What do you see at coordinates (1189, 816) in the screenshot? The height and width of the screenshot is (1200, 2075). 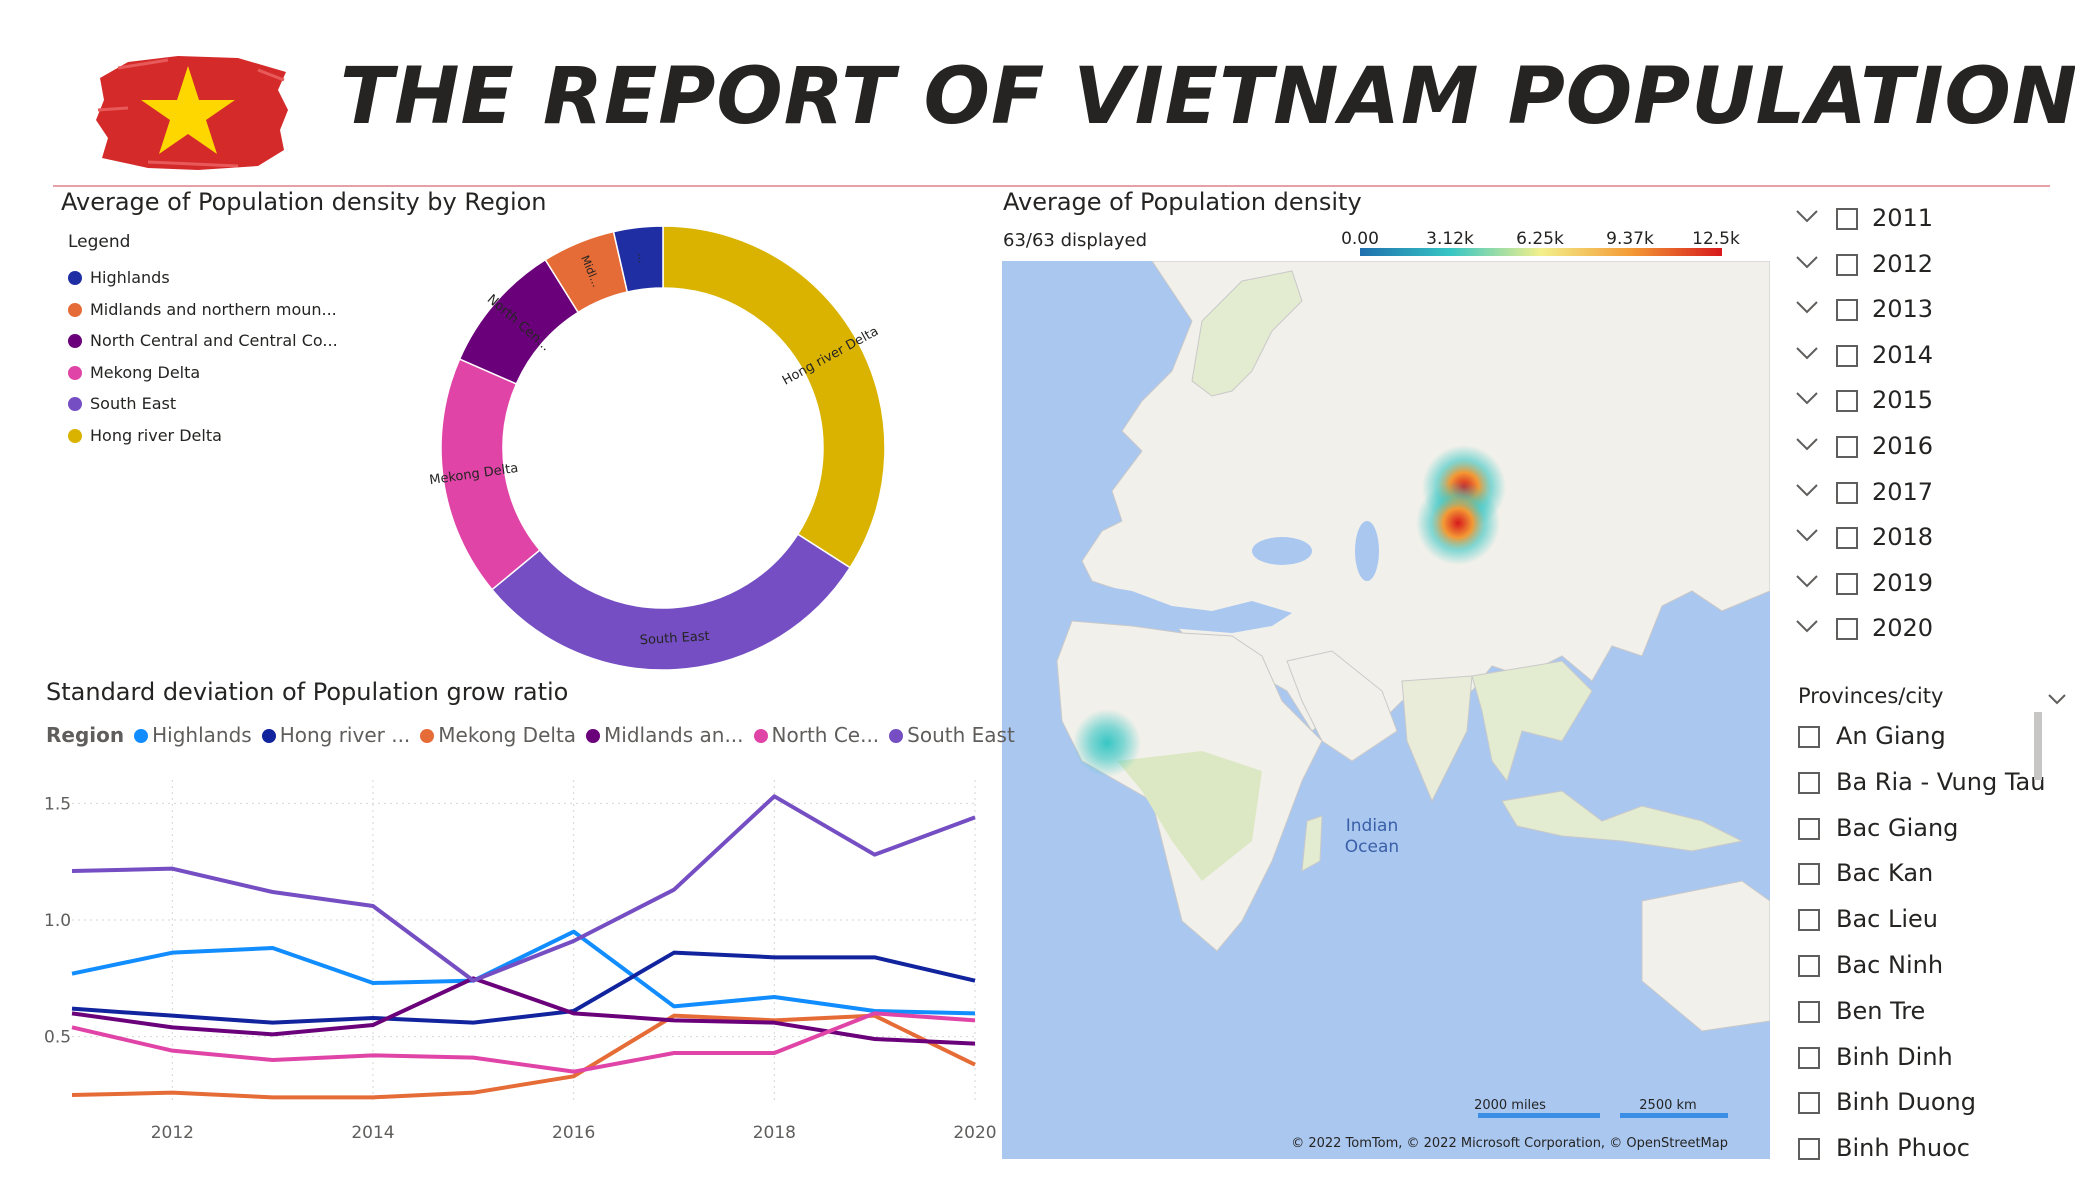 I see `central-africa-vegetation` at bounding box center [1189, 816].